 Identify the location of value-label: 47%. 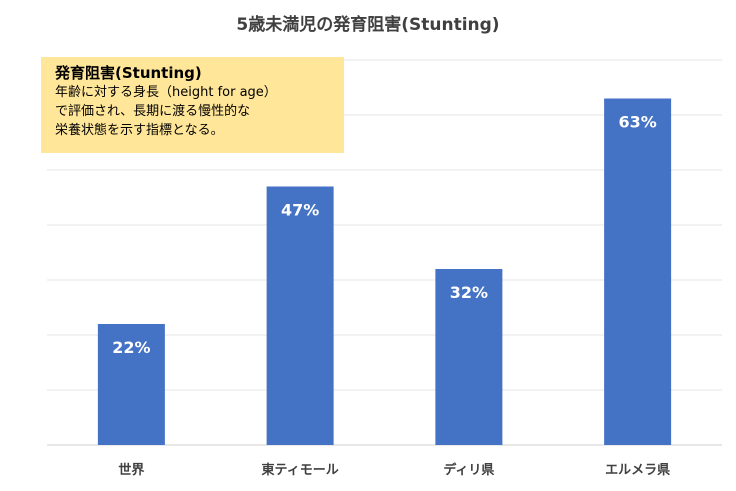
(300, 210).